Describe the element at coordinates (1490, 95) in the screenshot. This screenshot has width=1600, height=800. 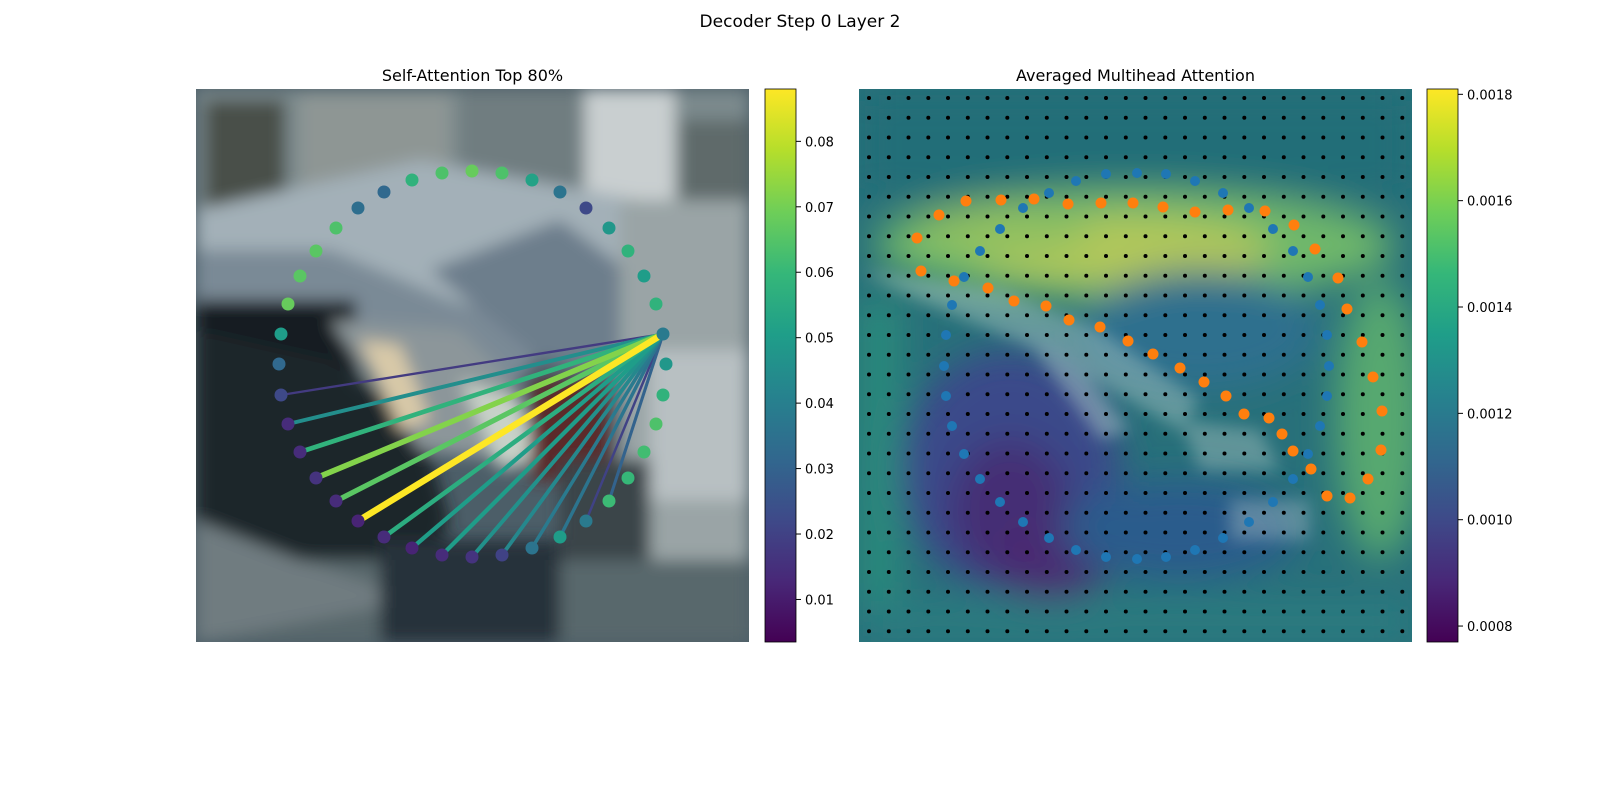
I see `colorbar-tick-label: 0.0018` at that location.